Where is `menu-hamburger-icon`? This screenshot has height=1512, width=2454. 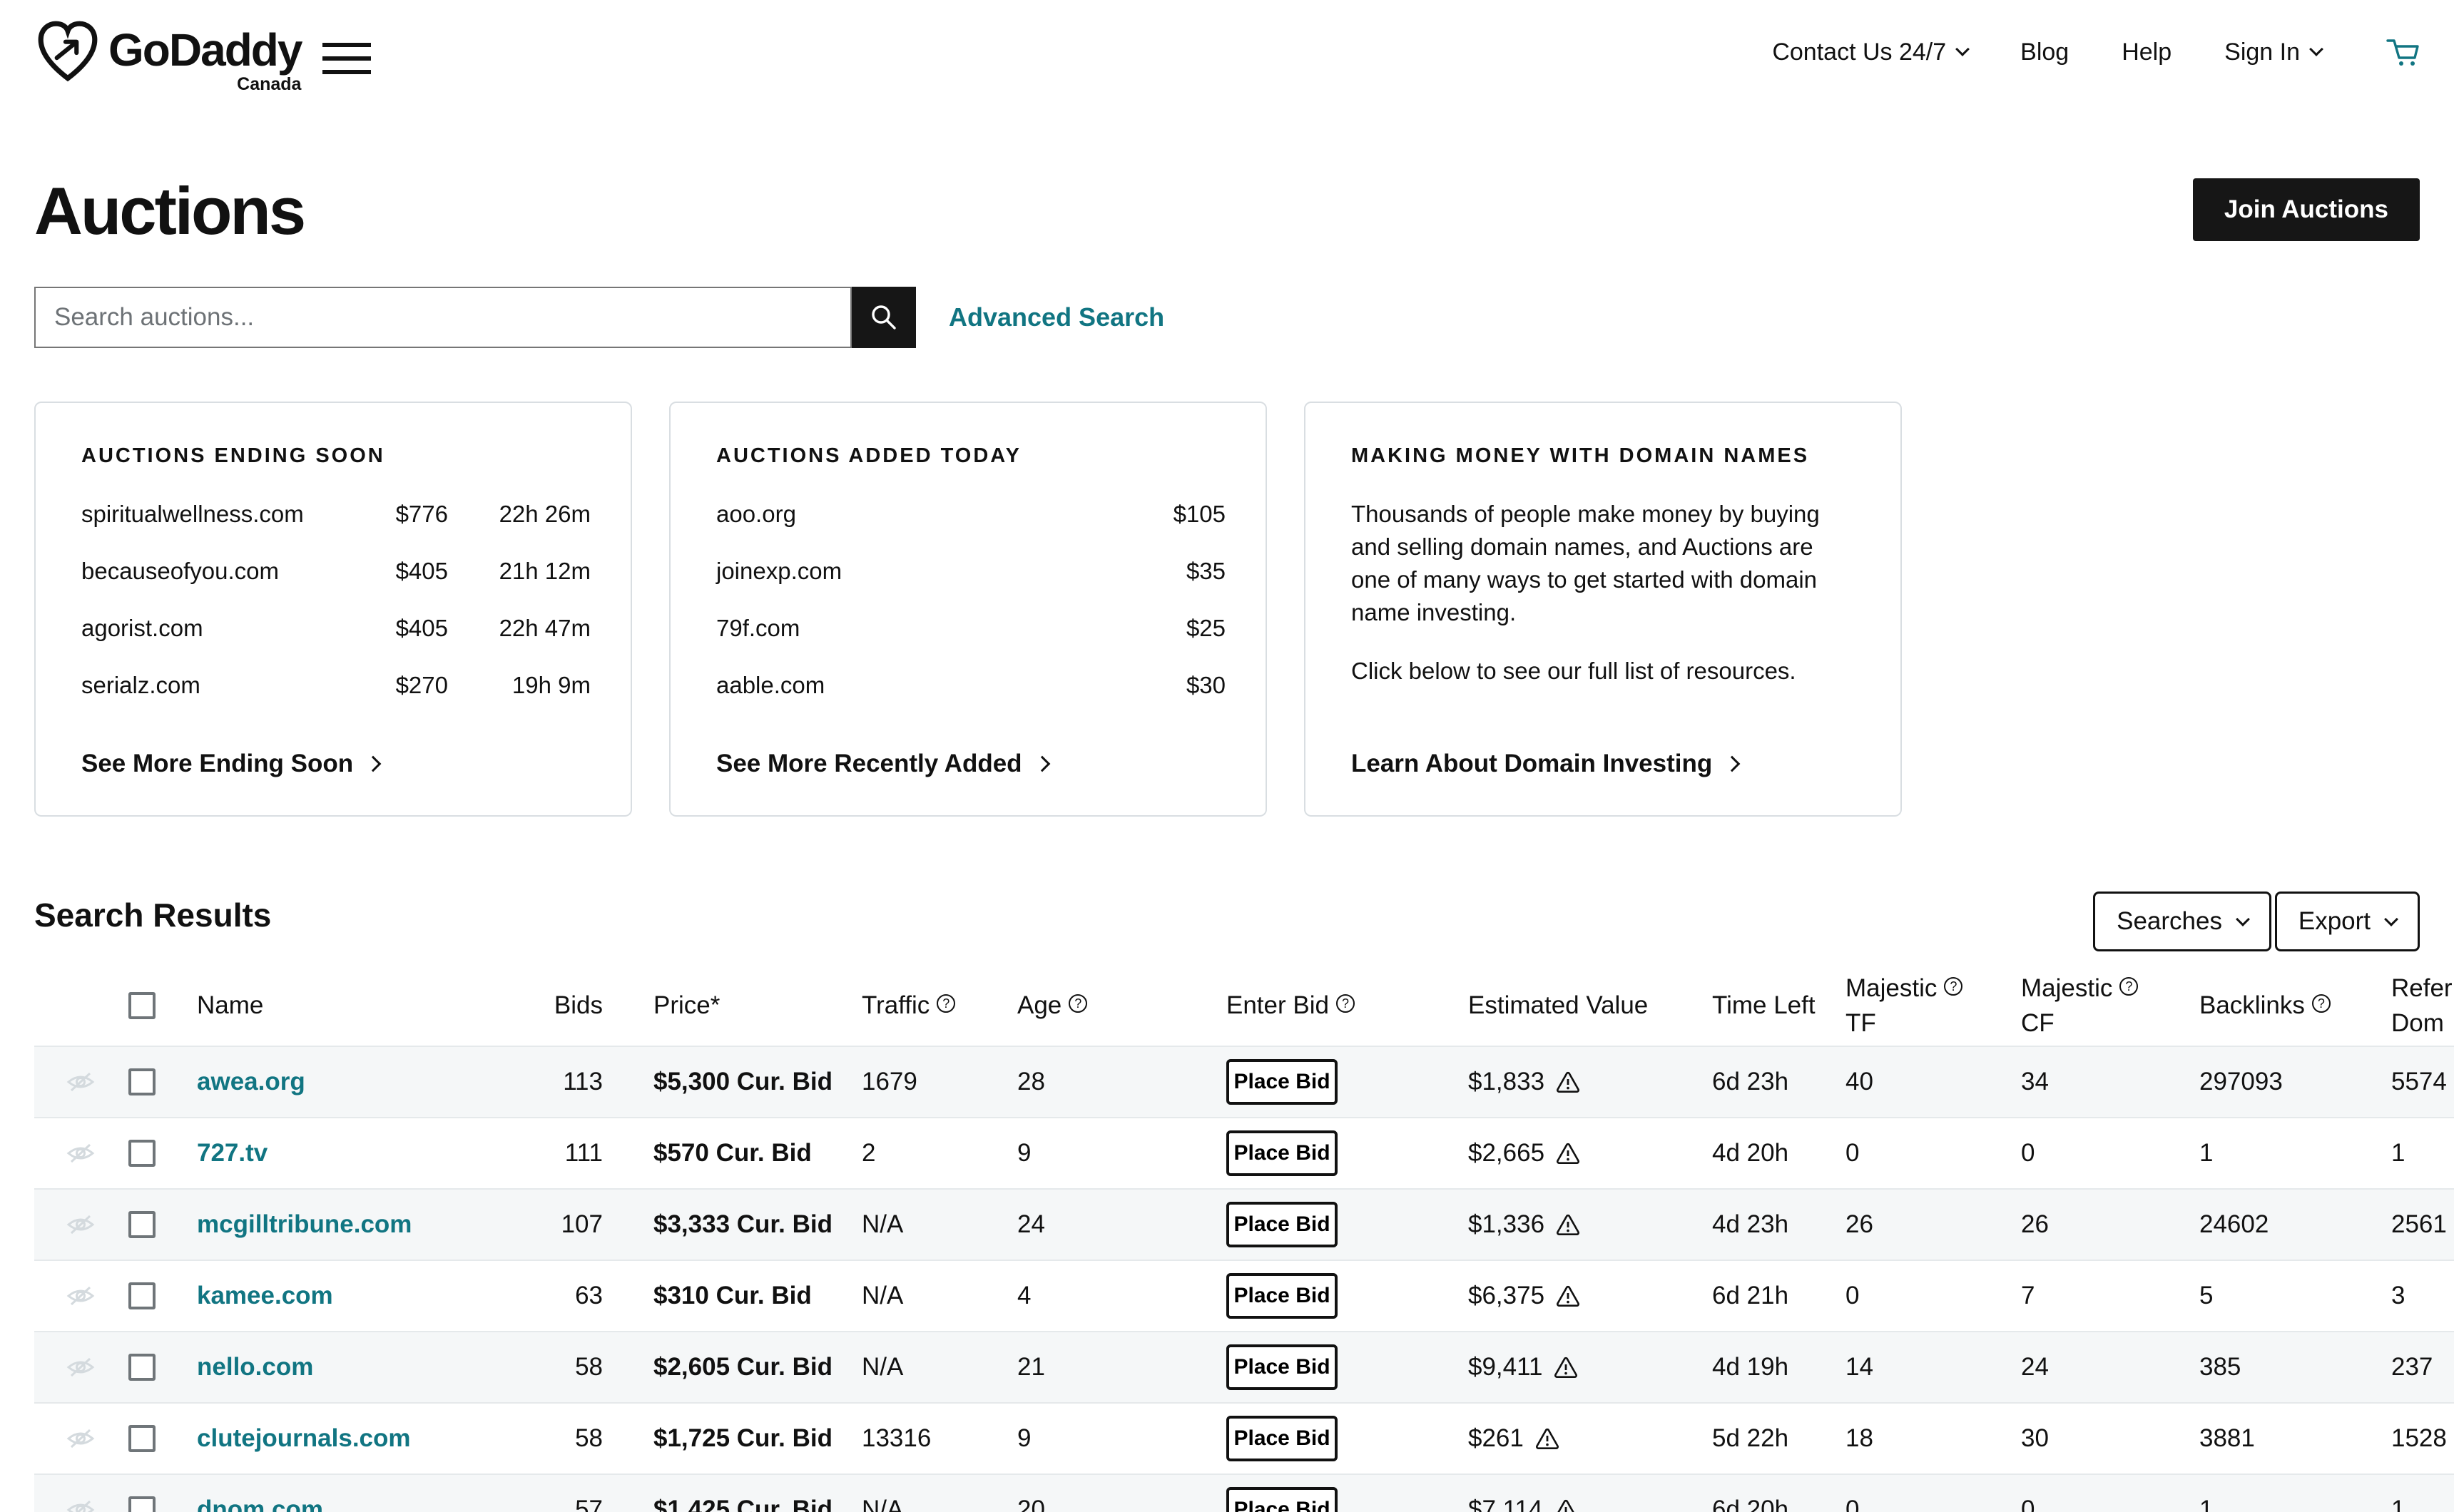 menu-hamburger-icon is located at coordinates (346, 58).